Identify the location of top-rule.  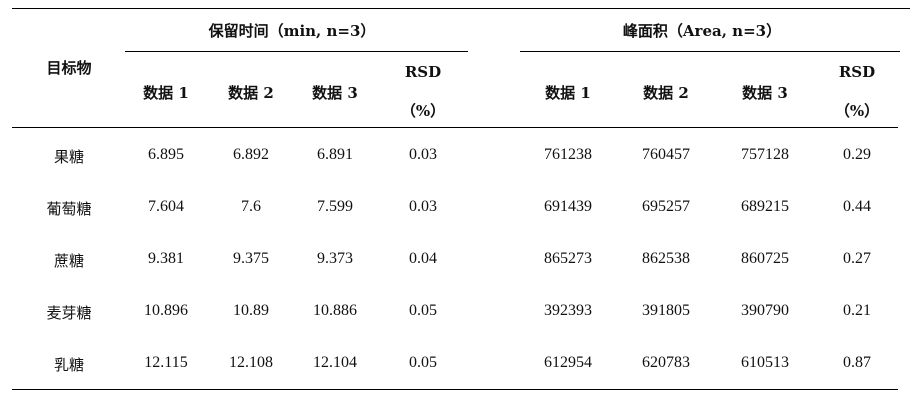
(461, 8).